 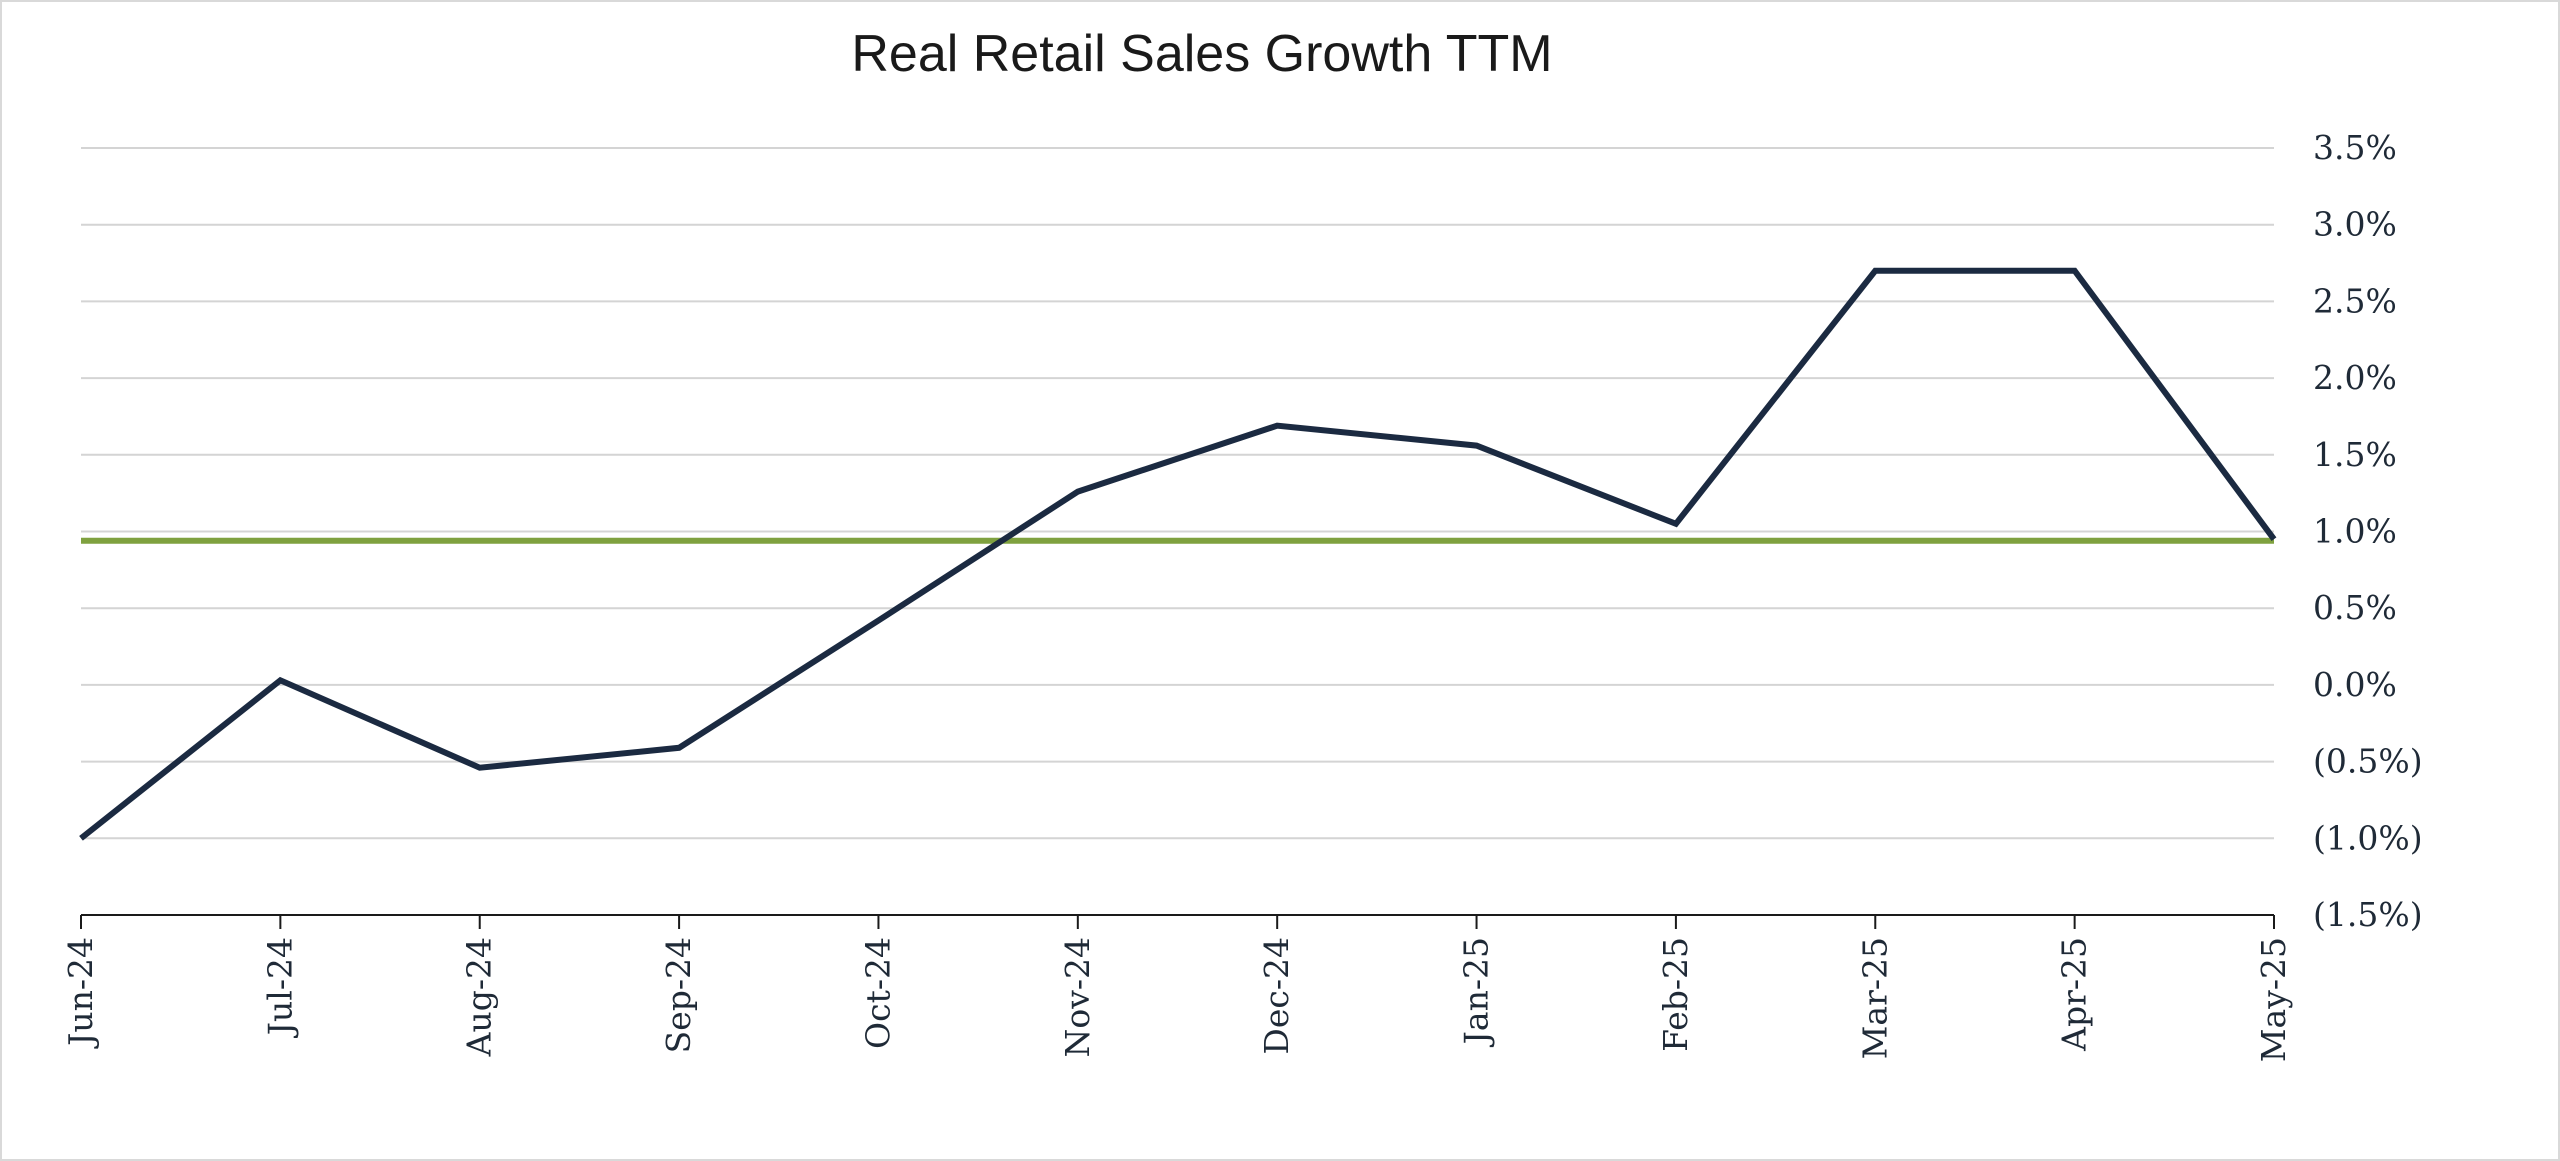 I want to click on x-tick-label: Feb-25, so click(x=1675, y=994).